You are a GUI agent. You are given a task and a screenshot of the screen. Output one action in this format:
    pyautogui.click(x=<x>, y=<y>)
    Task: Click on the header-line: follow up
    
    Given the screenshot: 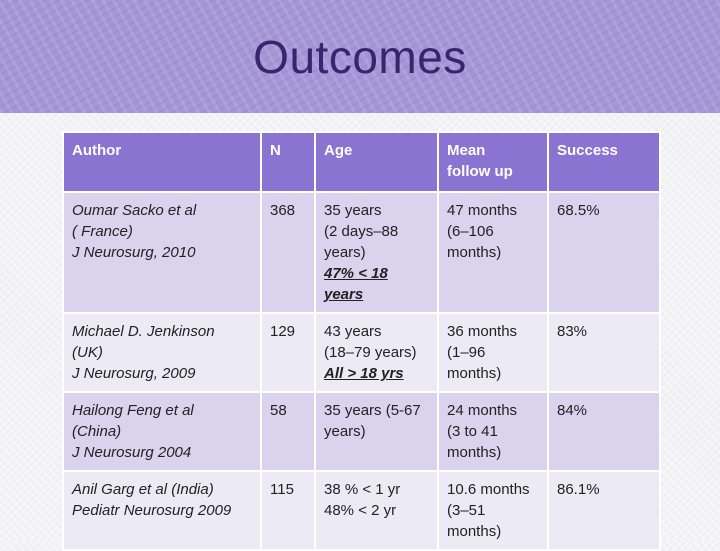 What is the action you would take?
    pyautogui.click(x=480, y=171)
    